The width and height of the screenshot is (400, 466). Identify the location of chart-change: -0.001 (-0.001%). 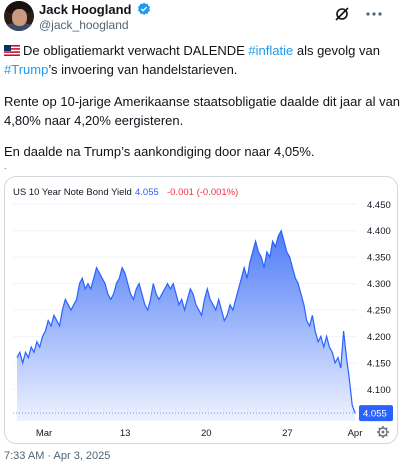
(202, 192).